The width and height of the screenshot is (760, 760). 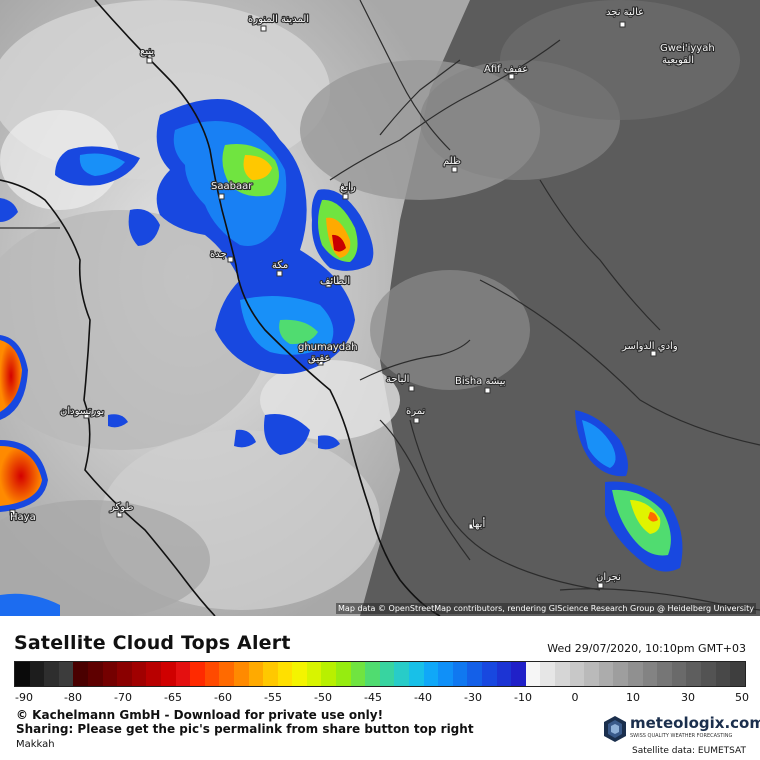 What do you see at coordinates (415, 411) in the screenshot?
I see `city-label: نمرة` at bounding box center [415, 411].